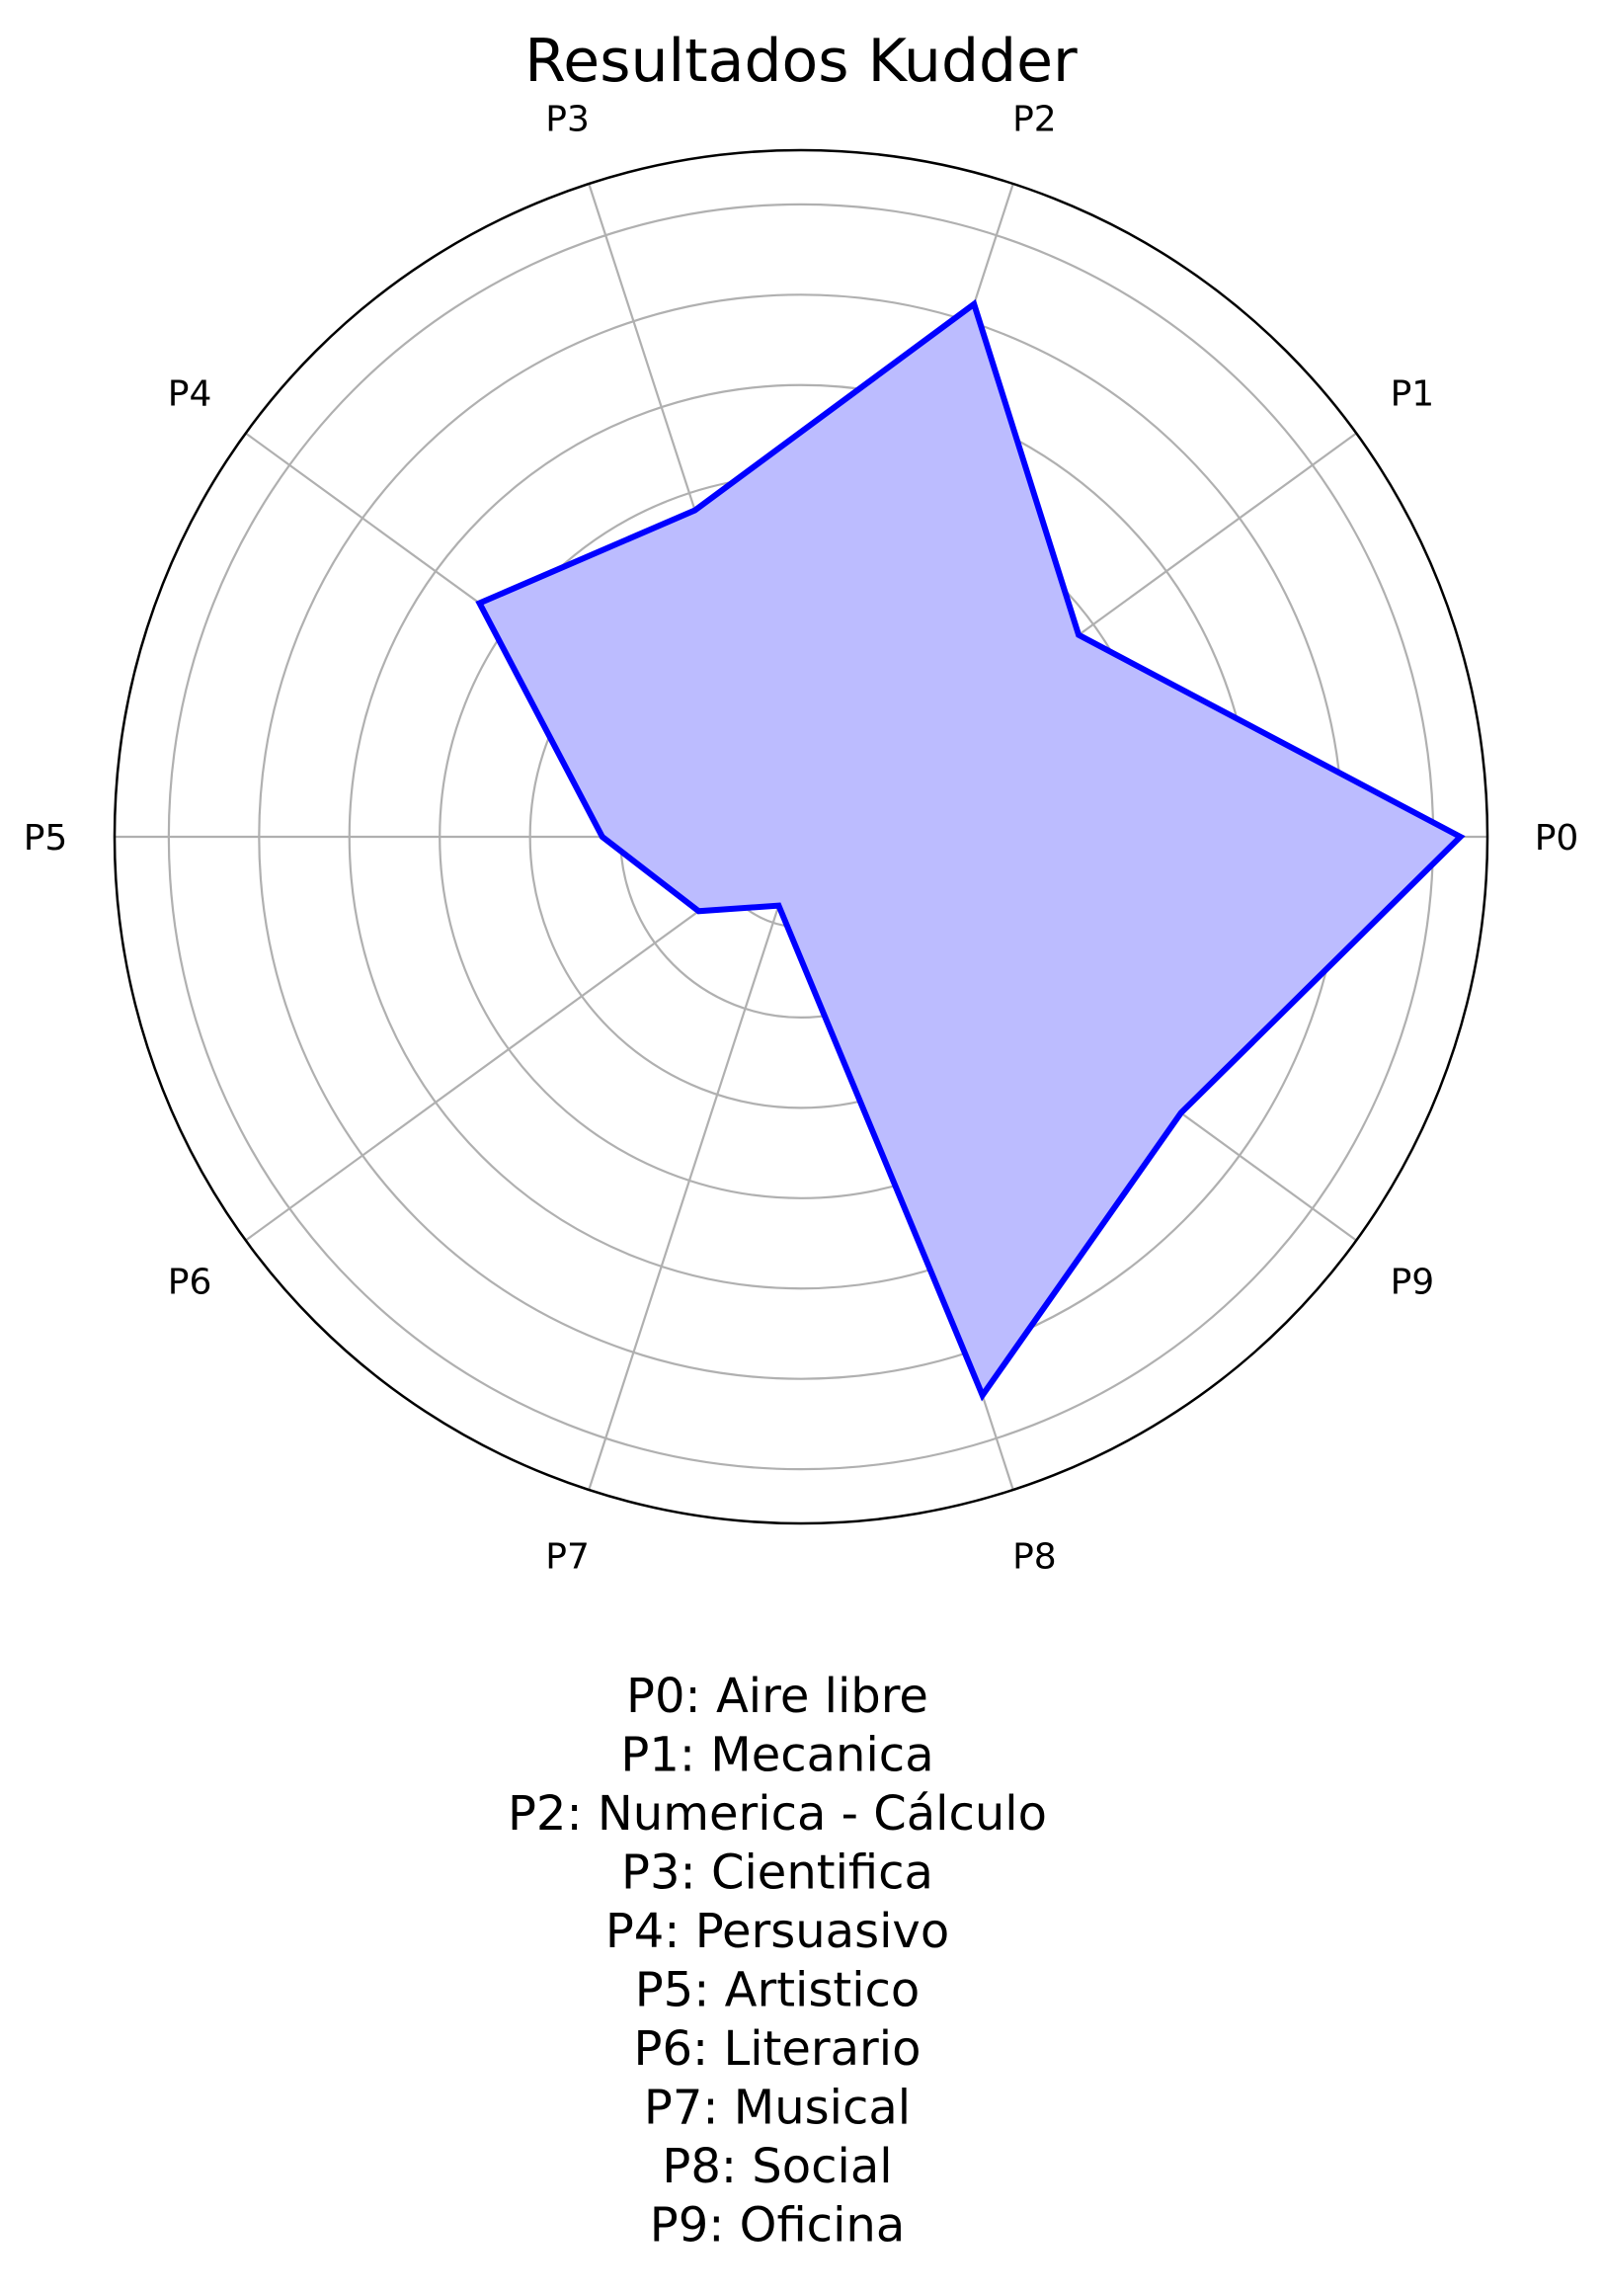  What do you see at coordinates (1034, 119) in the screenshot?
I see `axis-label-p2: P2` at bounding box center [1034, 119].